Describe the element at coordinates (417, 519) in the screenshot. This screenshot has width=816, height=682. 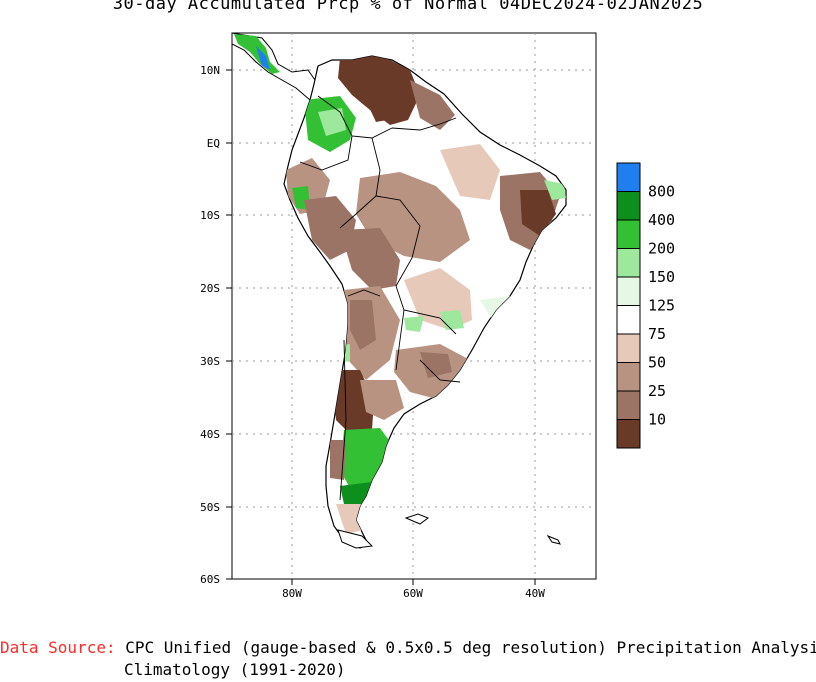
I see `falkland-islands` at that location.